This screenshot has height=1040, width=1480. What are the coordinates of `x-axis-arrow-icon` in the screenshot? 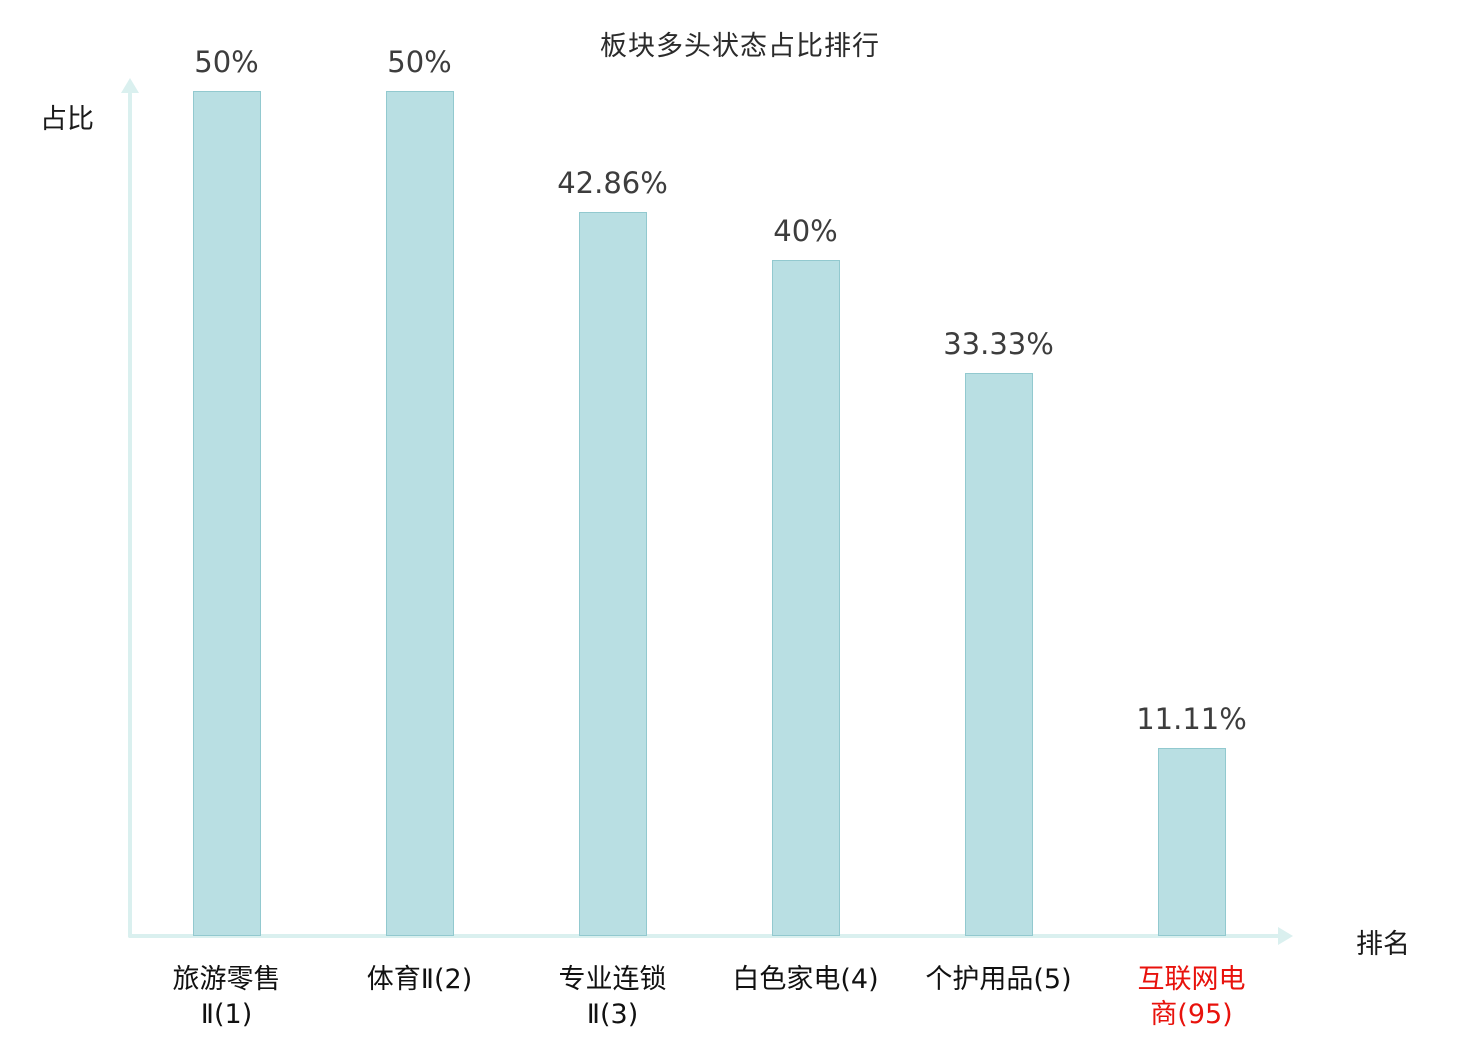 It's located at (1285, 936).